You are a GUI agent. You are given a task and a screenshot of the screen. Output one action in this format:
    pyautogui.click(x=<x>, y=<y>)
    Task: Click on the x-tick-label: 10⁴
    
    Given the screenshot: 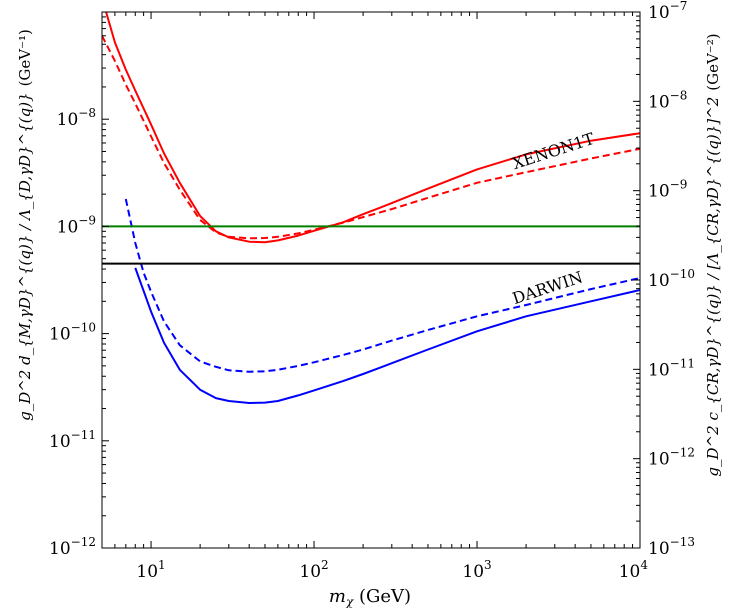 What is the action you would take?
    pyautogui.click(x=634, y=570)
    